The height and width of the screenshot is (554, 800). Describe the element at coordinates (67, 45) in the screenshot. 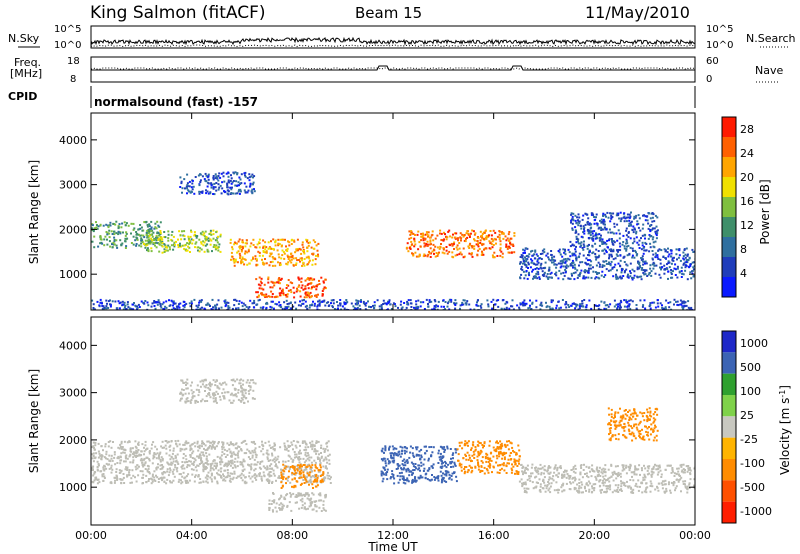

I see `noise-tick-left-bottom: 10^0` at that location.